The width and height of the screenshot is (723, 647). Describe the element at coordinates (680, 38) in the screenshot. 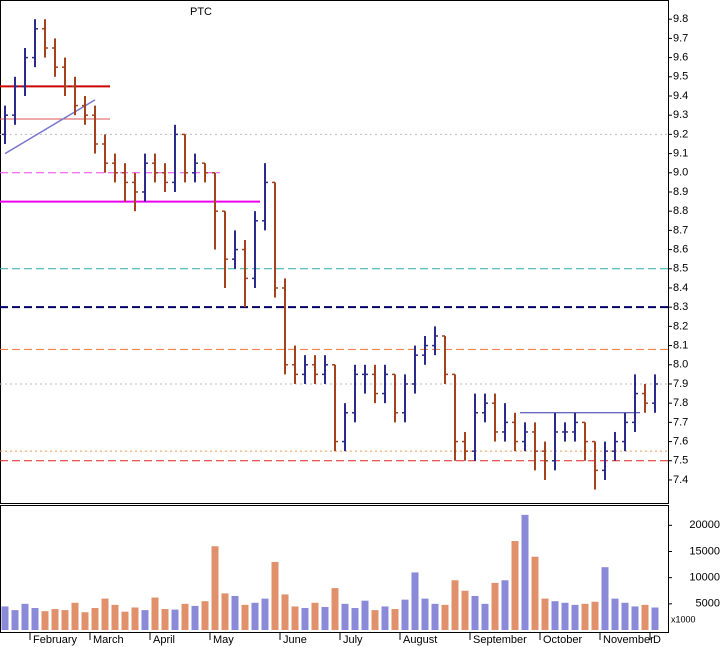

I see `y-tick-label: 9.7` at that location.